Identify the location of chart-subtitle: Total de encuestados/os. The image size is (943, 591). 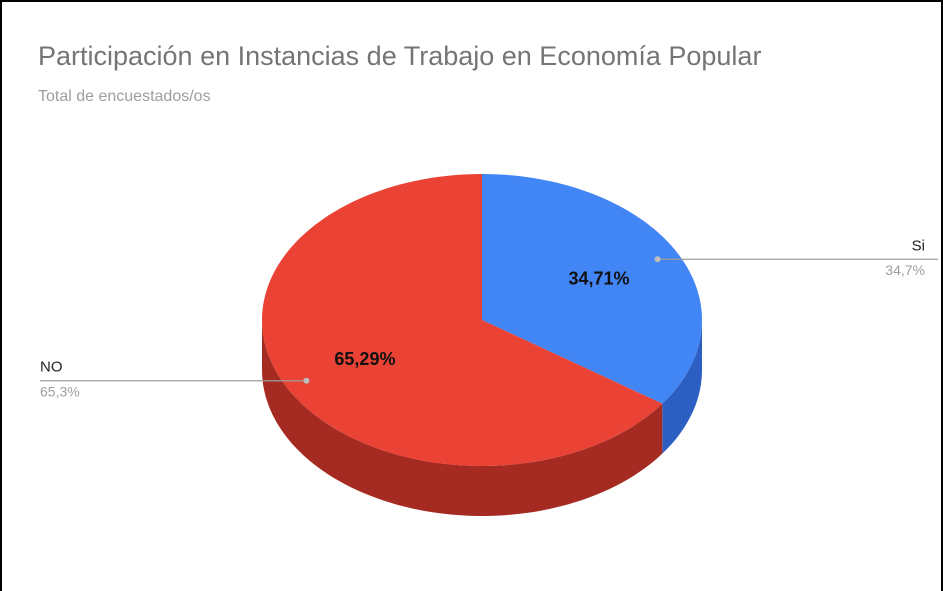
(124, 96).